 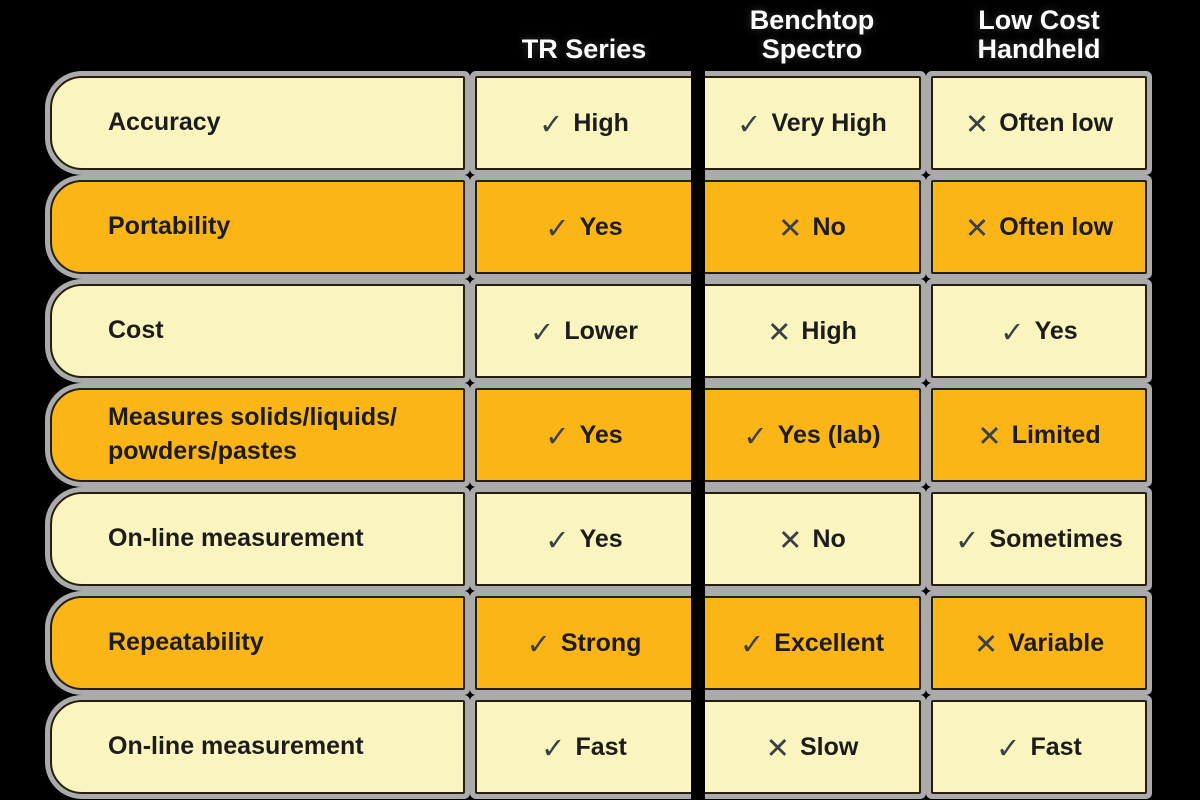 I want to click on row-label: Cost, so click(x=136, y=330).